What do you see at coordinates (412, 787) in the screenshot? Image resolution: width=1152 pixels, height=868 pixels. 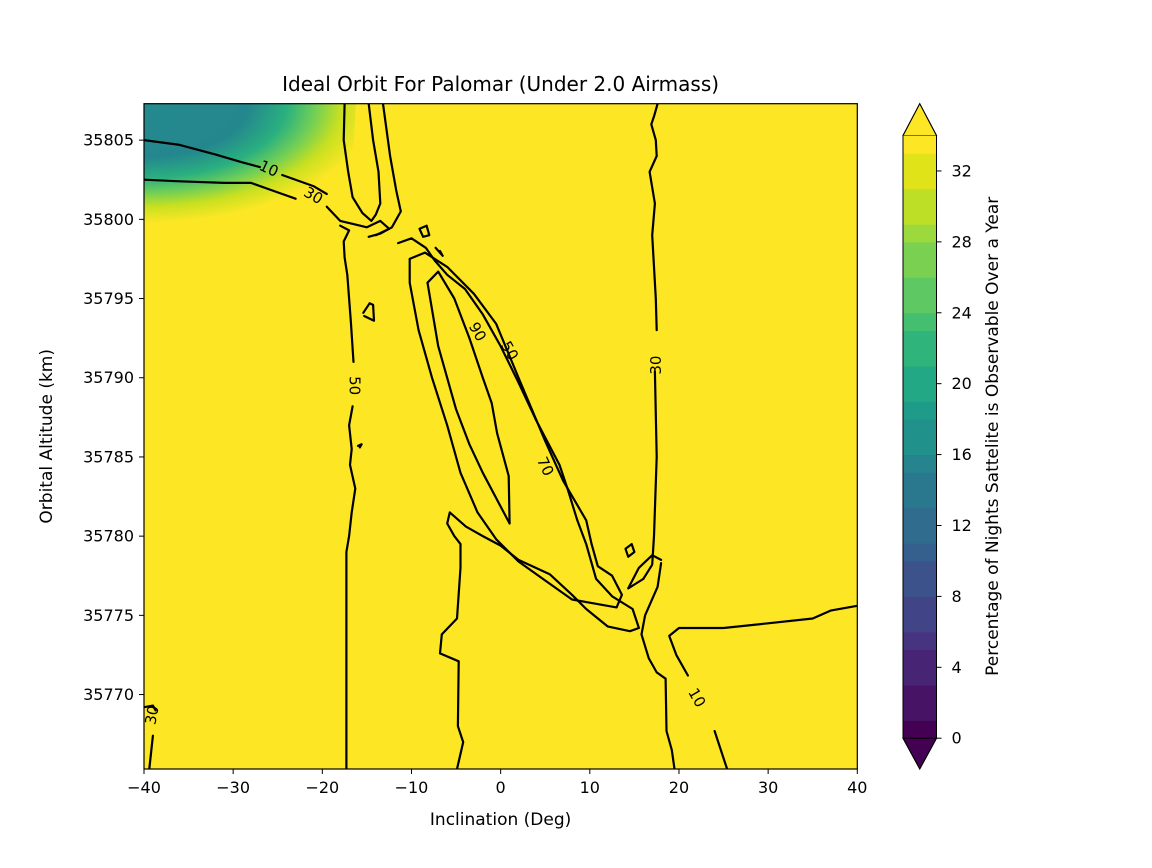 I see `x-tick-label: −10` at bounding box center [412, 787].